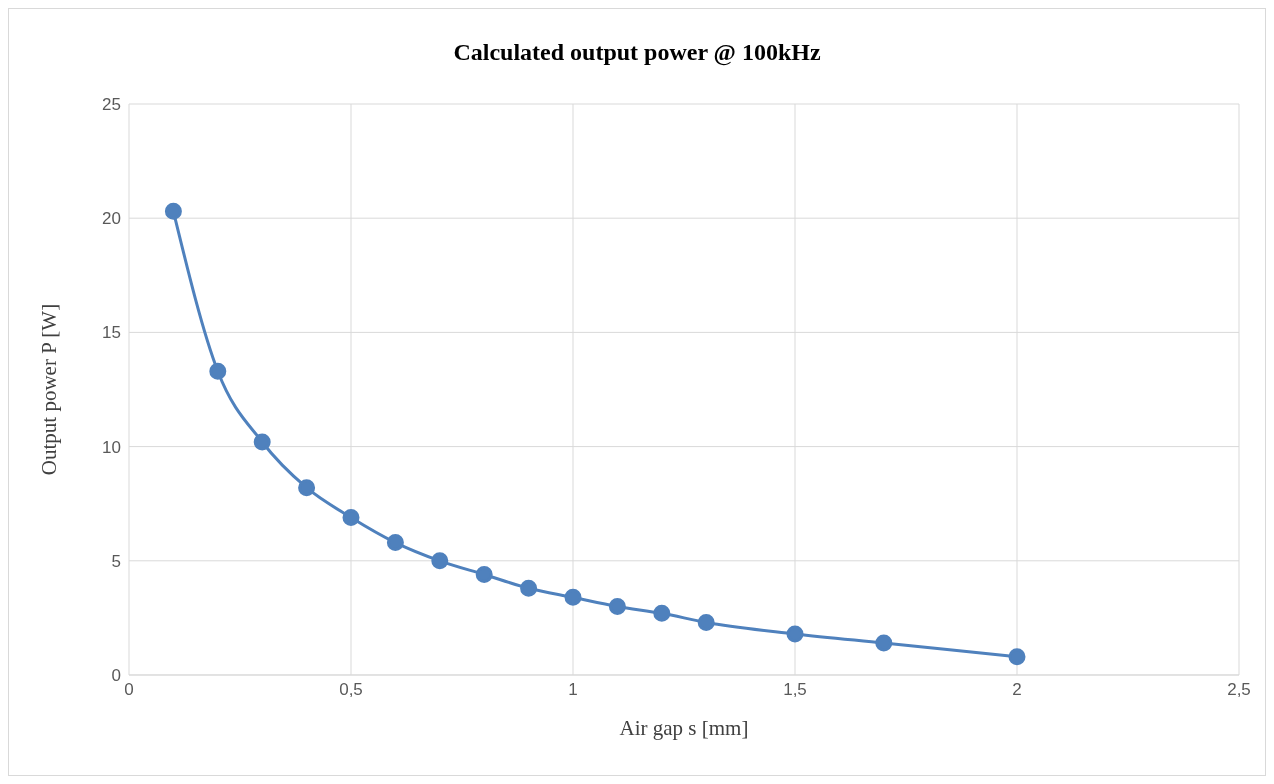 Image resolution: width=1274 pixels, height=784 pixels. Describe the element at coordinates (795, 690) in the screenshot. I see `x-tick-label: 1,5` at that location.